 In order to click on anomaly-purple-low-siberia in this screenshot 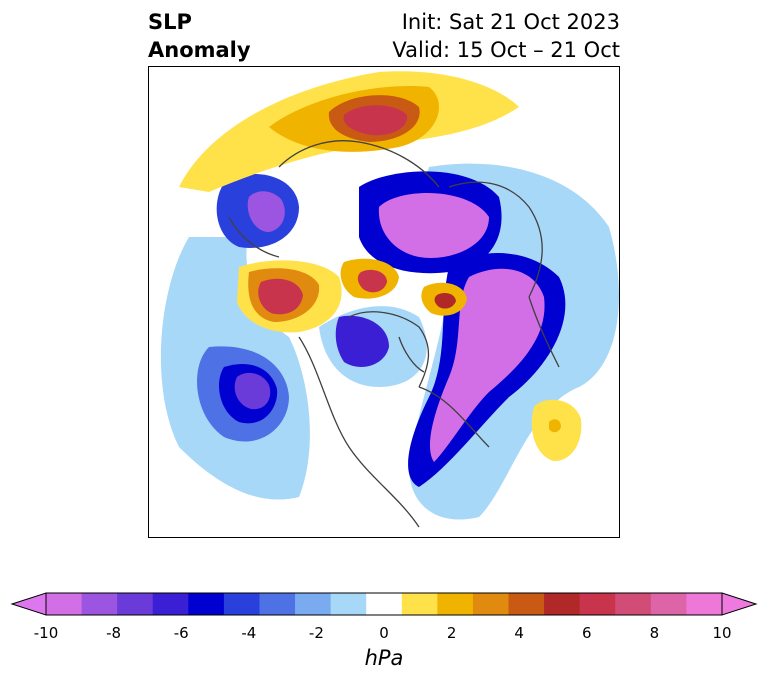, I will do `click(266, 211)`.